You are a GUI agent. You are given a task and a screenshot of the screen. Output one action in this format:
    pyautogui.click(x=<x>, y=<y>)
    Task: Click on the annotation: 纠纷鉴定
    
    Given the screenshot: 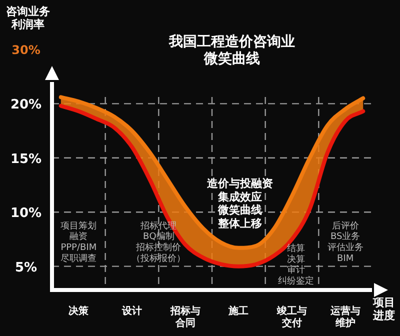 What is the action you would take?
    pyautogui.click(x=296, y=281)
    